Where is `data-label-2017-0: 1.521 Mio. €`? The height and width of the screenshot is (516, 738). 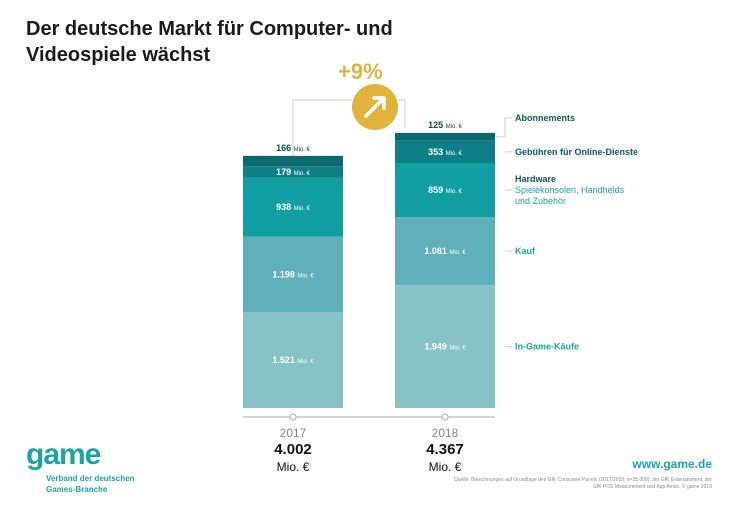
data-label-2017-0: 1.521 Mio. € is located at coordinates (293, 360).